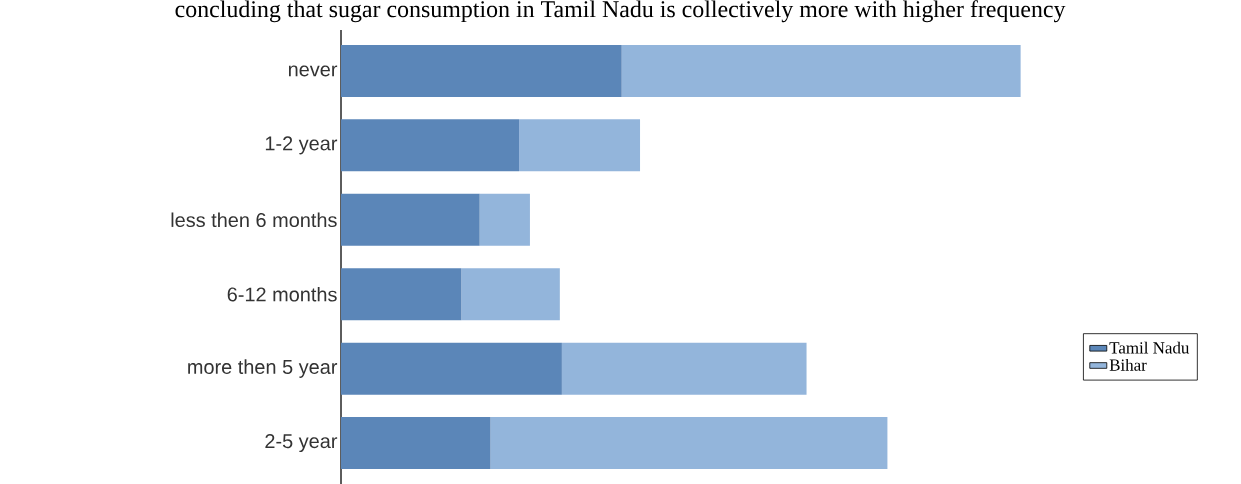  What do you see at coordinates (313, 71) in the screenshot?
I see `y-tick-label: never` at bounding box center [313, 71].